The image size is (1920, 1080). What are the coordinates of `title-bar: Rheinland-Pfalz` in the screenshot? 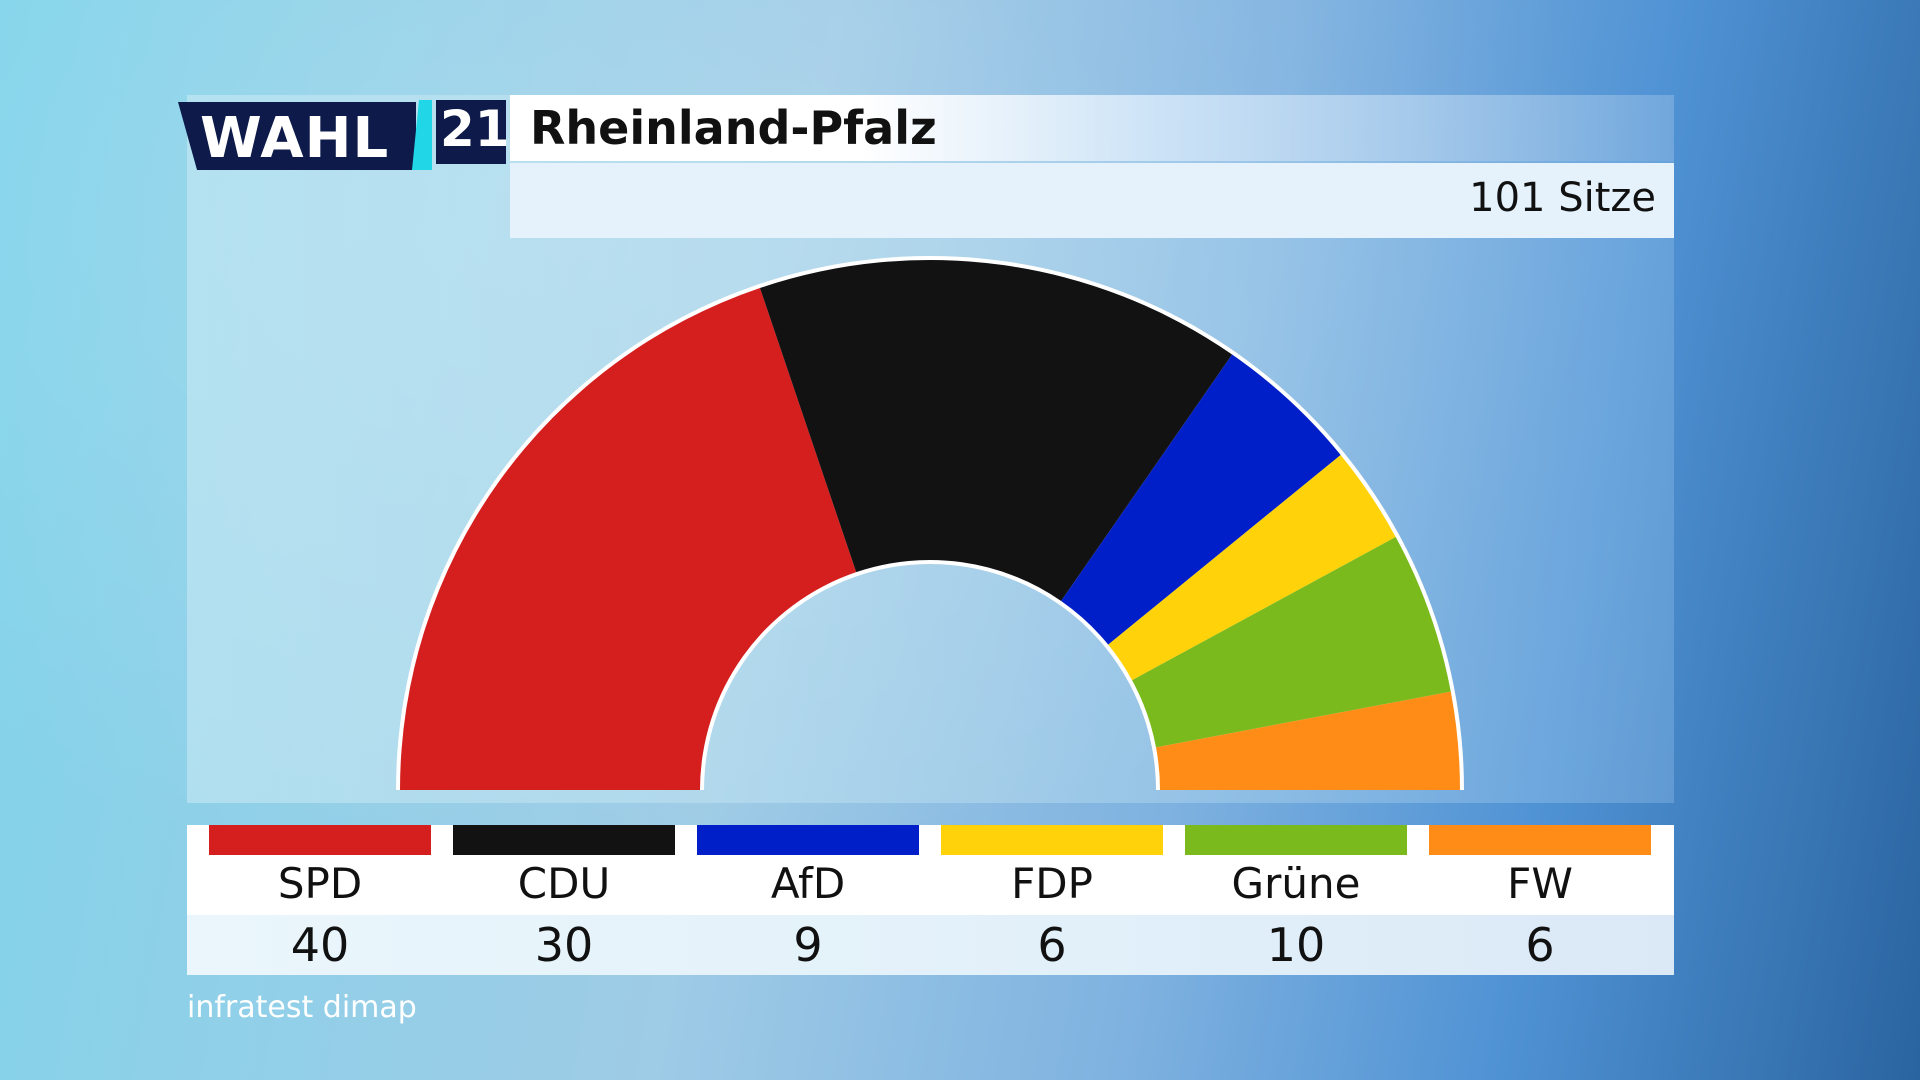 It's located at (1092, 128).